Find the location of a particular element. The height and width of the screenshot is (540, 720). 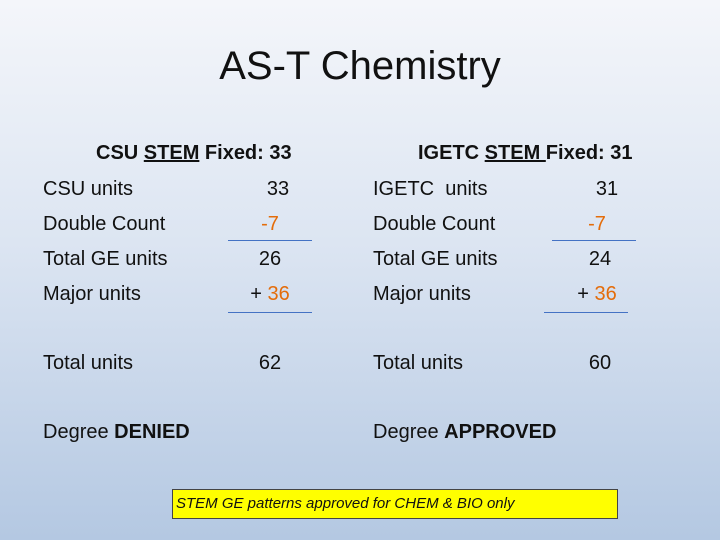

right-row-label-double-count: Double Count is located at coordinates (434, 224).